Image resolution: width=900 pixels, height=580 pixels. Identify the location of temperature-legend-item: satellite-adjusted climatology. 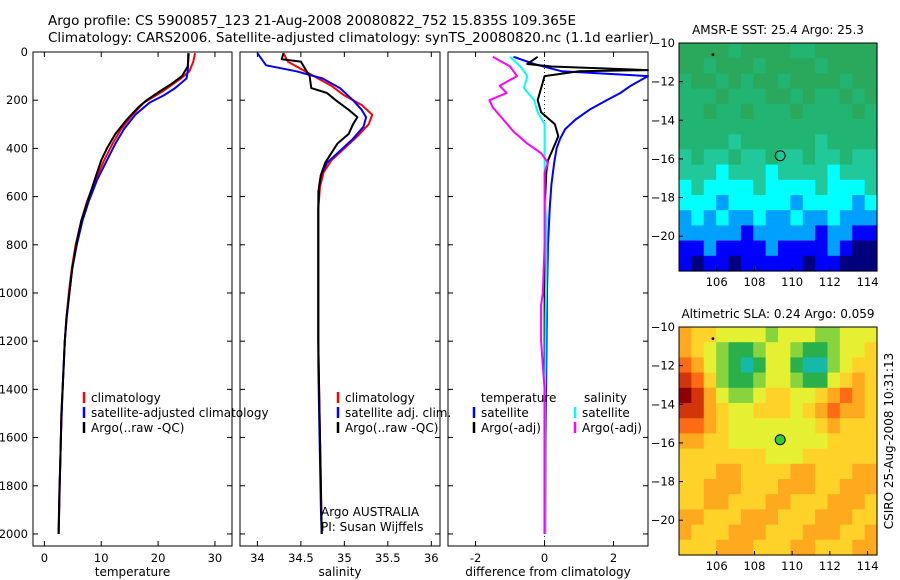
(180, 413).